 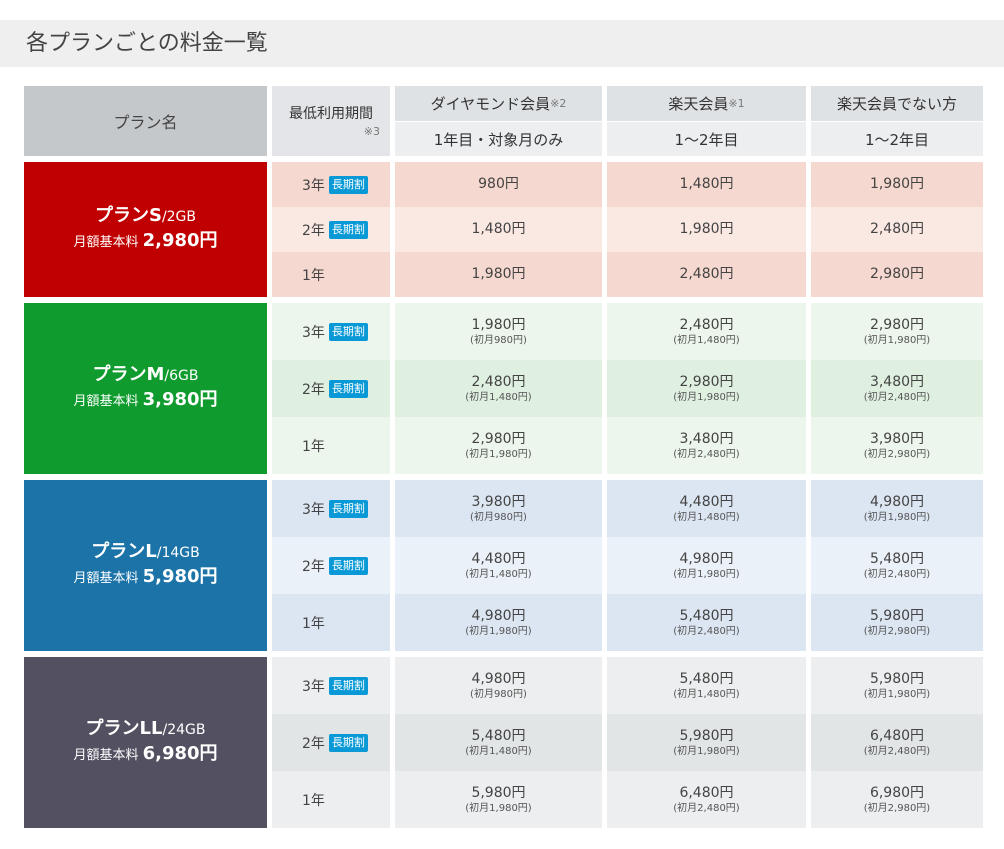 I want to click on header-min-period-note: ※3, so click(x=371, y=131).